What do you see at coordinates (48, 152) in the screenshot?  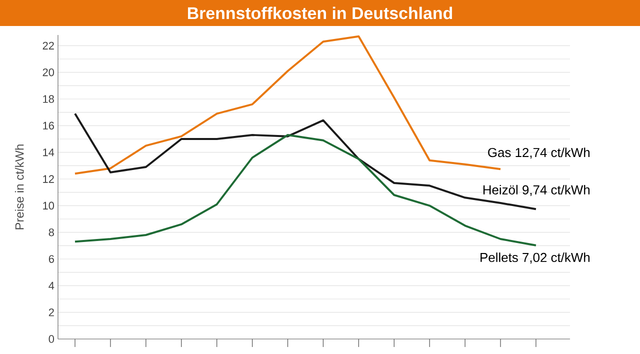 I see `y-tick-label: 14` at bounding box center [48, 152].